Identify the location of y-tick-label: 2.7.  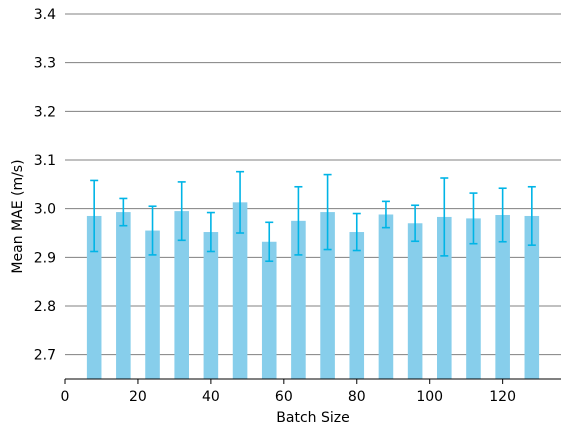
(45, 356).